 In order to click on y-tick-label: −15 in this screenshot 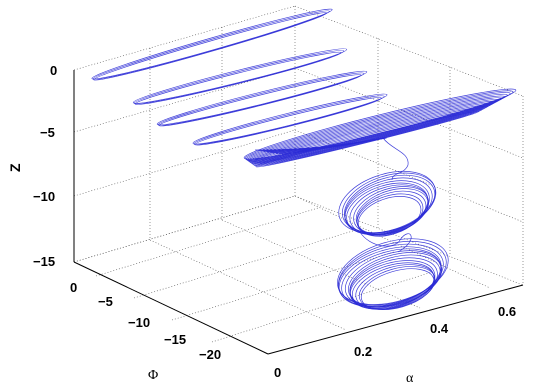, I will do `click(175, 339)`.